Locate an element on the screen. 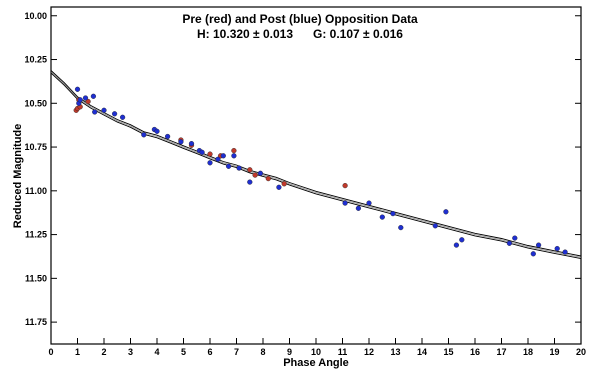 The image size is (591, 371). x-tick-label: 10 is located at coordinates (316, 352).